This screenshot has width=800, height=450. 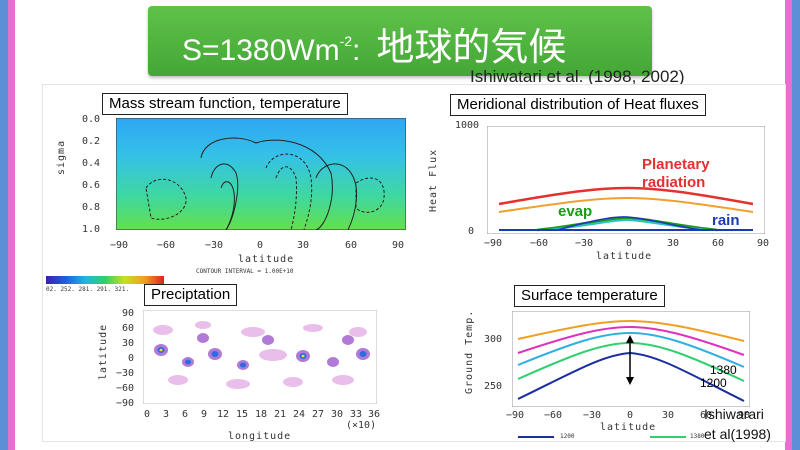 I want to click on surface-temp-plot, so click(x=631, y=359).